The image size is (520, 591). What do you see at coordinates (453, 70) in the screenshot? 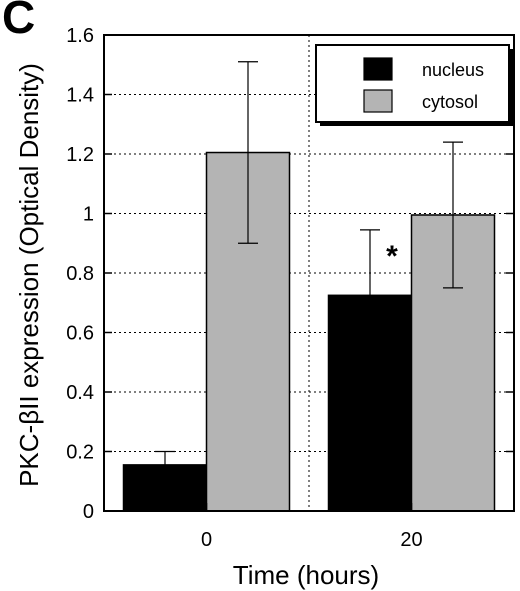
I see `legend-label-nucleus: nucleus` at bounding box center [453, 70].